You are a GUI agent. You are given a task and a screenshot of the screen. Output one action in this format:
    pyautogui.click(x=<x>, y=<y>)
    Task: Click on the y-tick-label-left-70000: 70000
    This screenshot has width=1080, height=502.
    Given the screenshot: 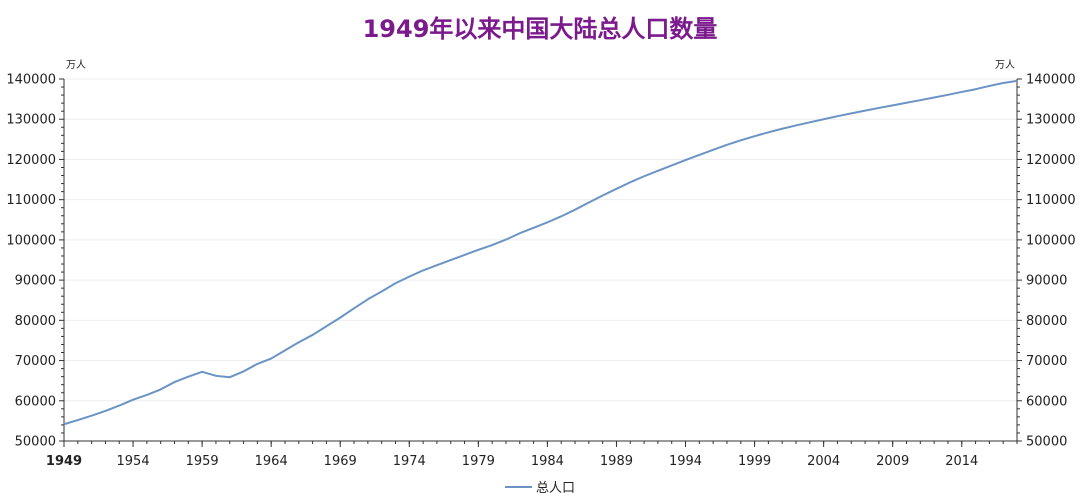 What is the action you would take?
    pyautogui.click(x=35, y=361)
    